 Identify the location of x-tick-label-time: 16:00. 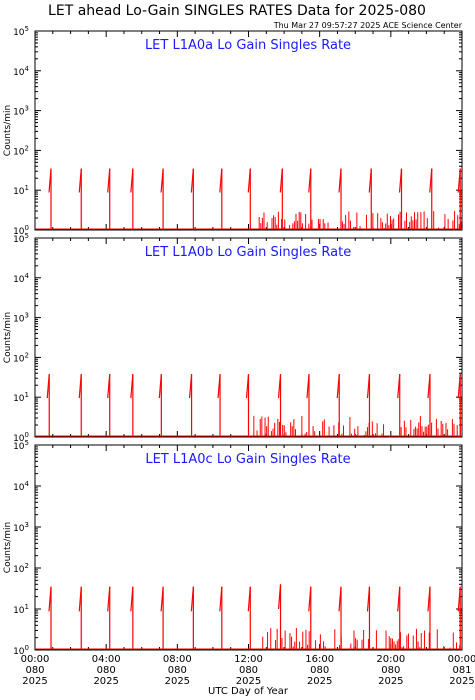
(319, 659).